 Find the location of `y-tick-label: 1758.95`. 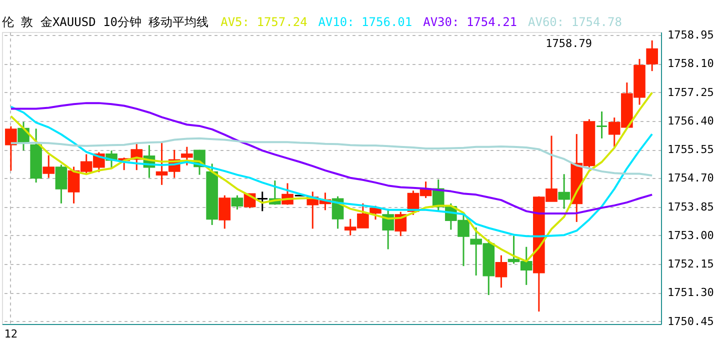

y-tick-label: 1758.95 is located at coordinates (691, 35).